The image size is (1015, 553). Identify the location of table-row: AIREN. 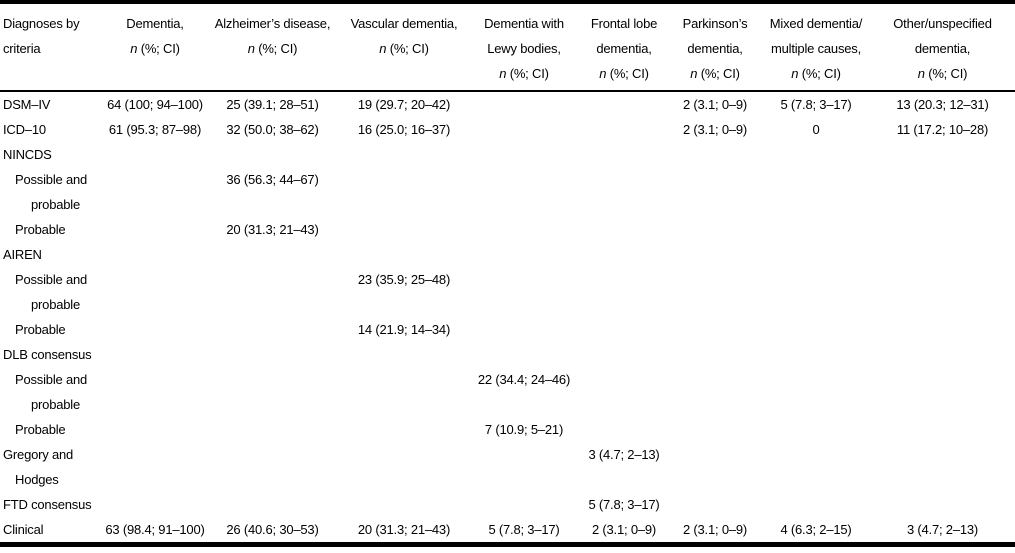
(507, 254).